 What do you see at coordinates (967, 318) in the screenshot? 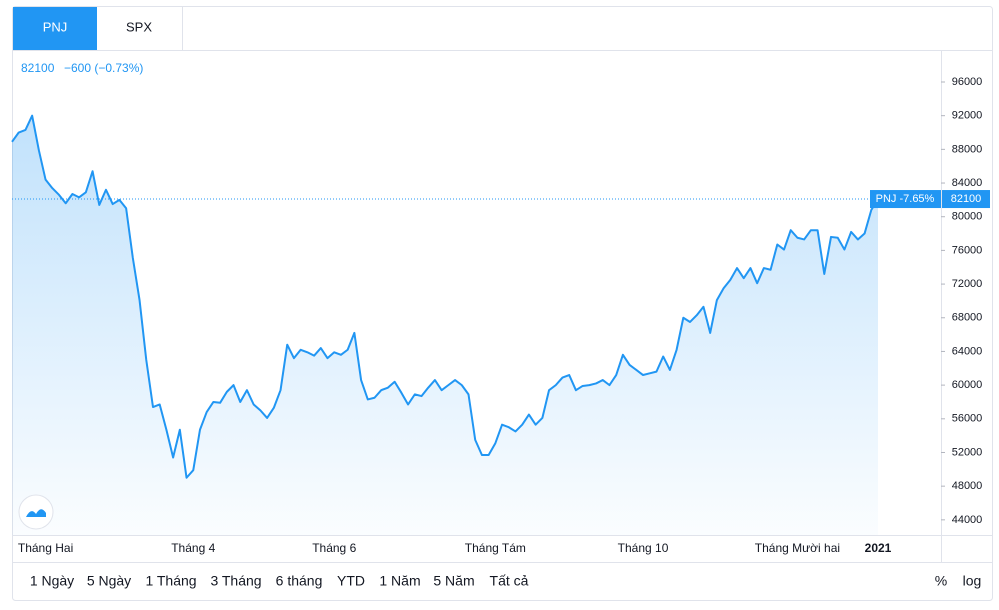
I see `y-tick-label: 68000` at bounding box center [967, 318].